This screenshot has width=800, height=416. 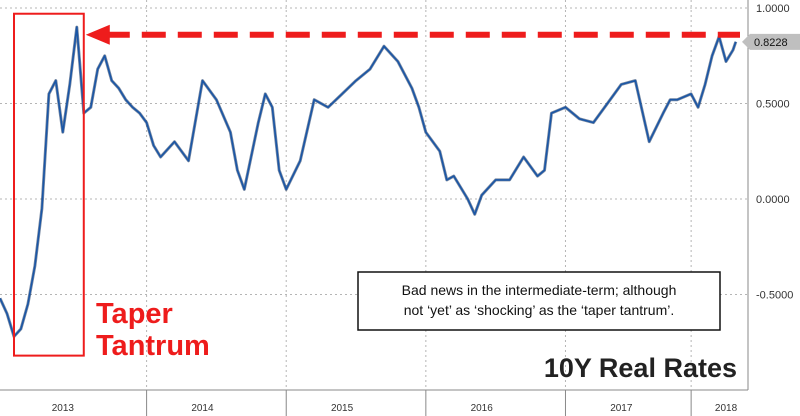 I want to click on x-tick-labels: 2013 2014 2015 2016 2017 2018, so click(x=395, y=408).